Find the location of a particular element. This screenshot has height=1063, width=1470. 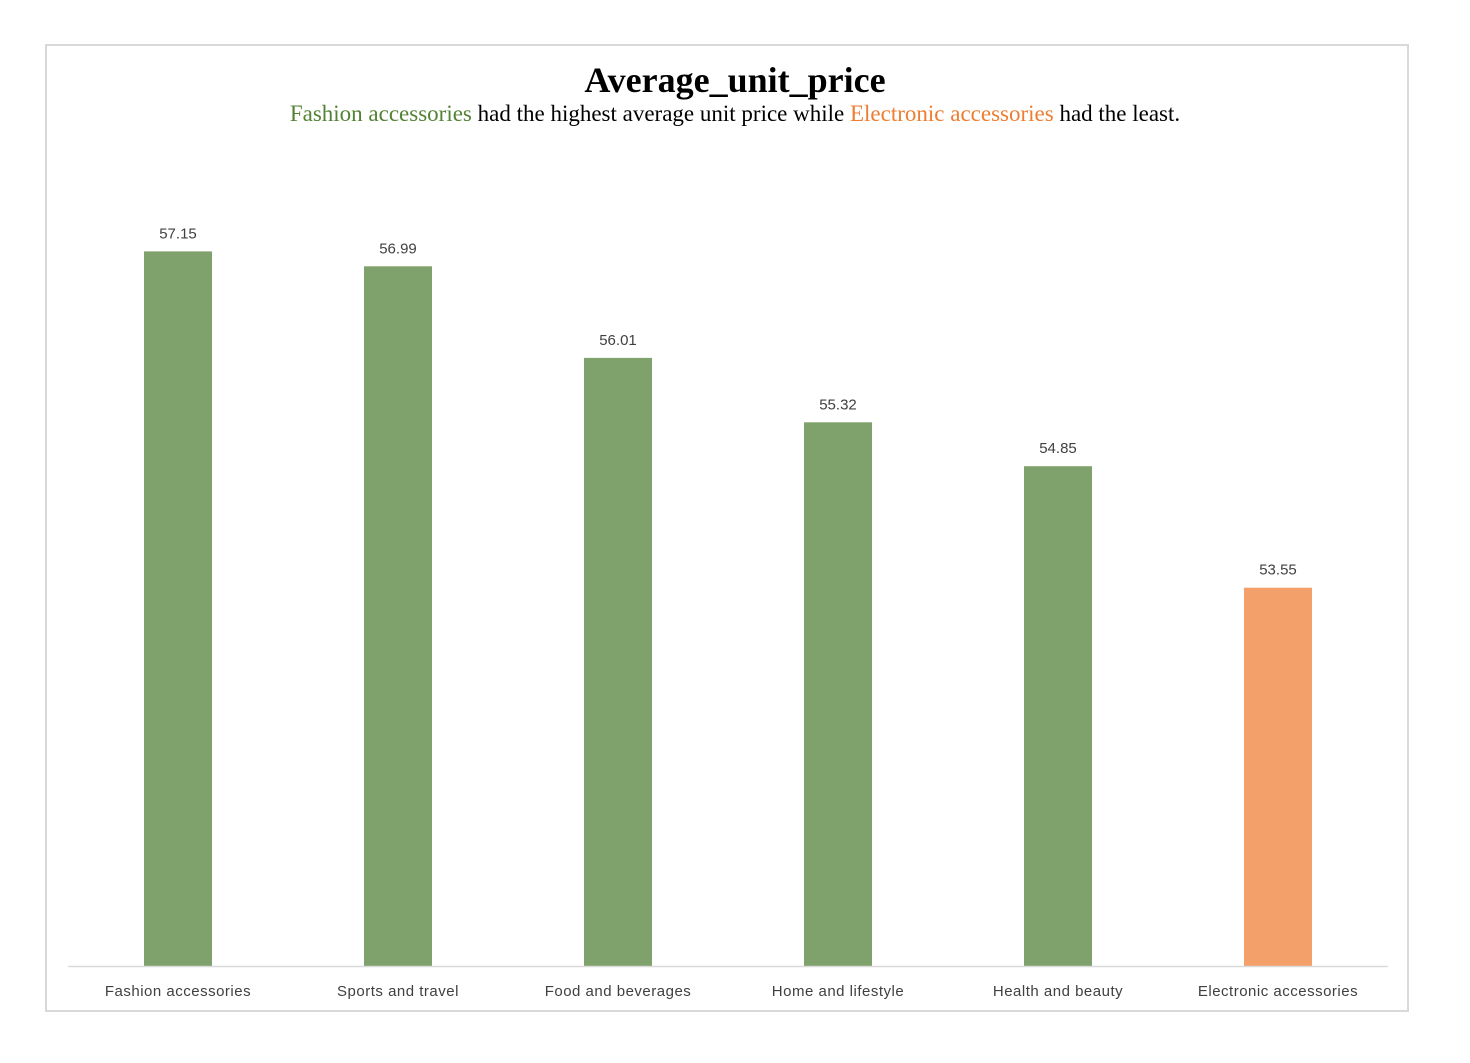

value-label-3: 55.32 is located at coordinates (838, 404).